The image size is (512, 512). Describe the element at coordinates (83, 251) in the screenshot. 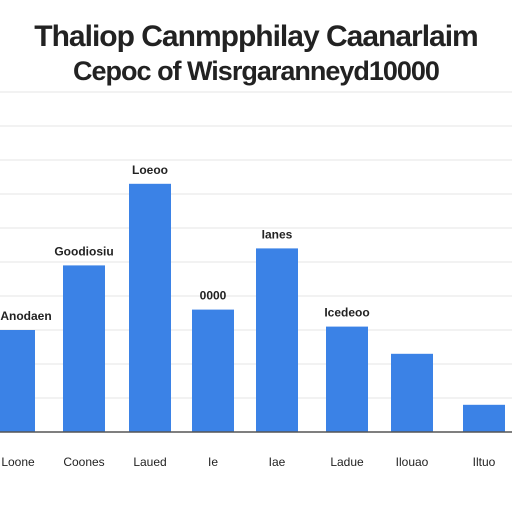

I see `data-label-2: Goodiosiu` at that location.